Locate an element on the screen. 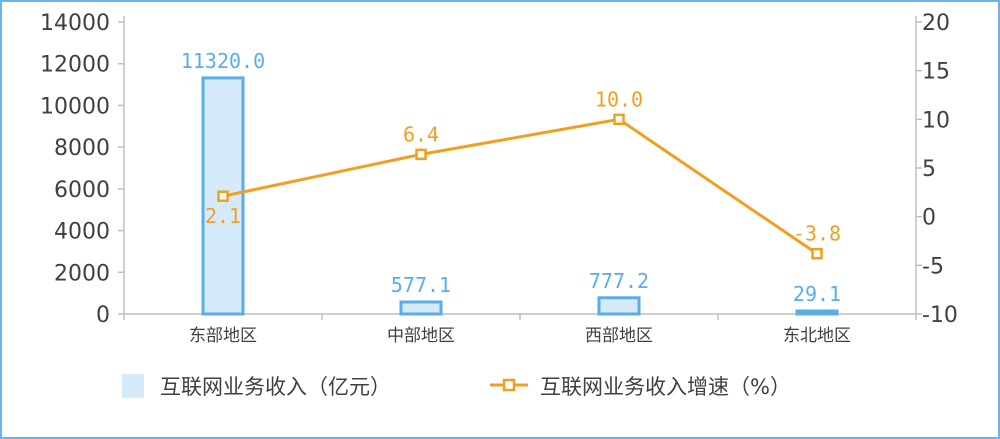  y-right-tick-label: 5 is located at coordinates (929, 169).